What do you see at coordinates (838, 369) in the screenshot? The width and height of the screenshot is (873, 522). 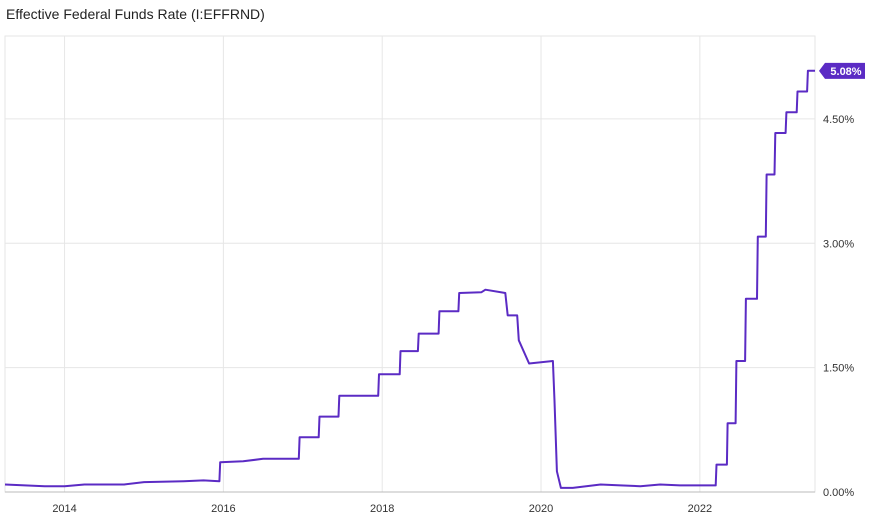 I see `y-tick-label: 1.50%` at bounding box center [838, 369].